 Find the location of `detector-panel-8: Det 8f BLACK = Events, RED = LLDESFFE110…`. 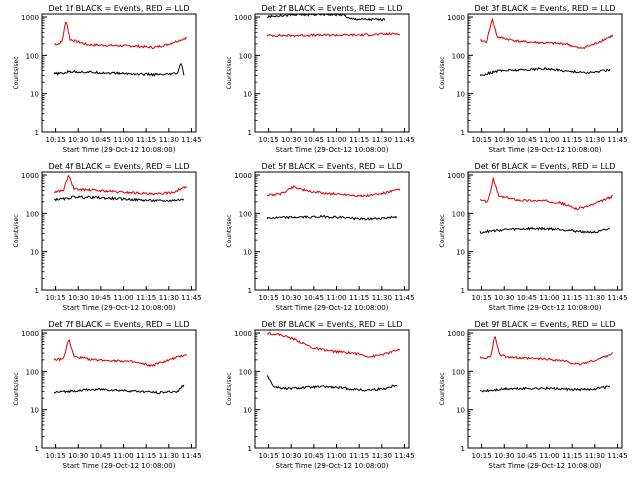

detector-panel-8: Det 8f BLACK = Events, RED = LLDESFFE110… is located at coordinates (320, 395).